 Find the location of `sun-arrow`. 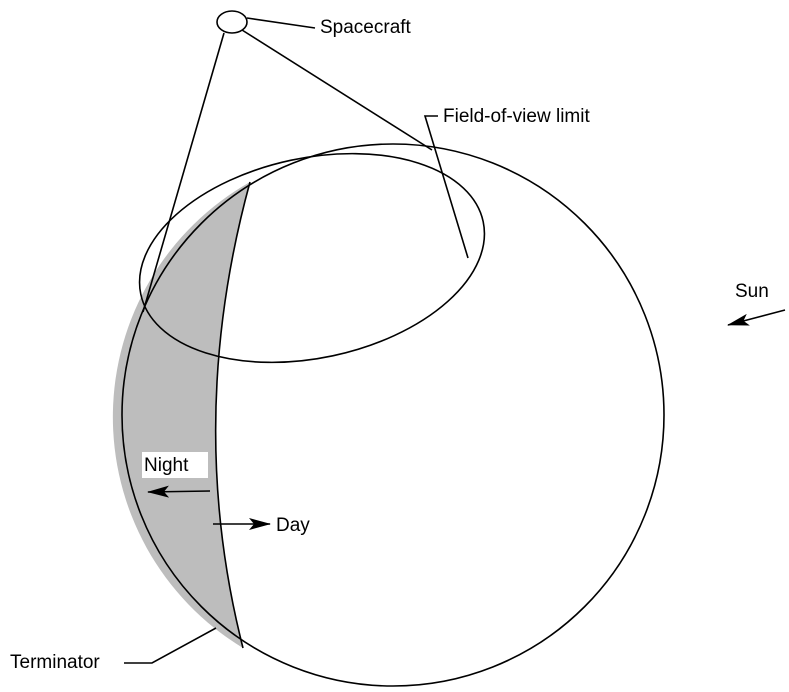

sun-arrow is located at coordinates (756, 317).